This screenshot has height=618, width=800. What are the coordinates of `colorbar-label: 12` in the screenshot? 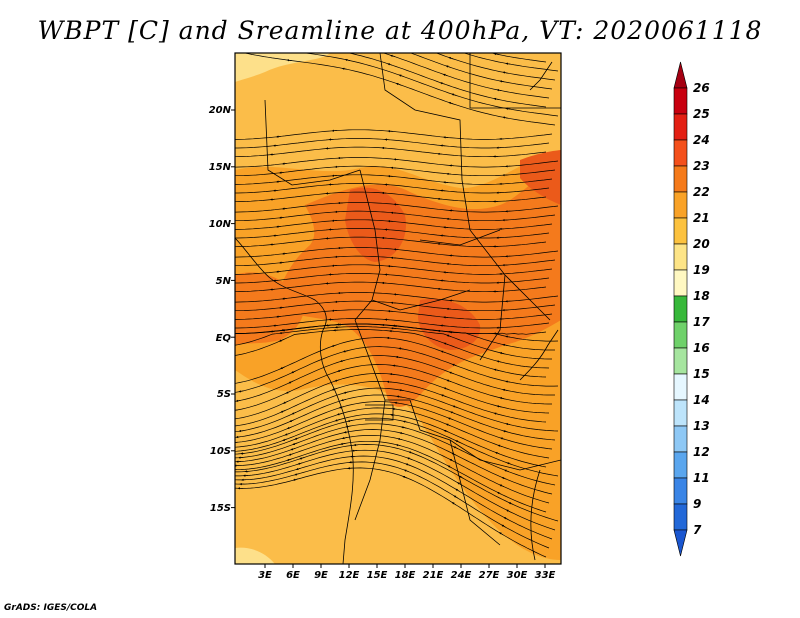 It's located at (701, 452).